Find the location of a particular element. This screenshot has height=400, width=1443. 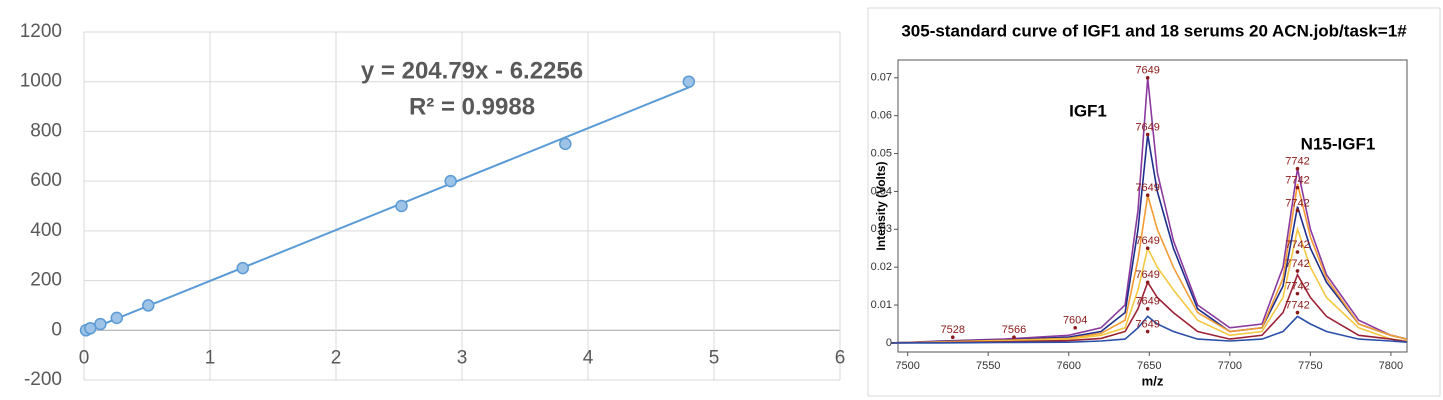

peak-label: 7604 is located at coordinates (1075, 321).